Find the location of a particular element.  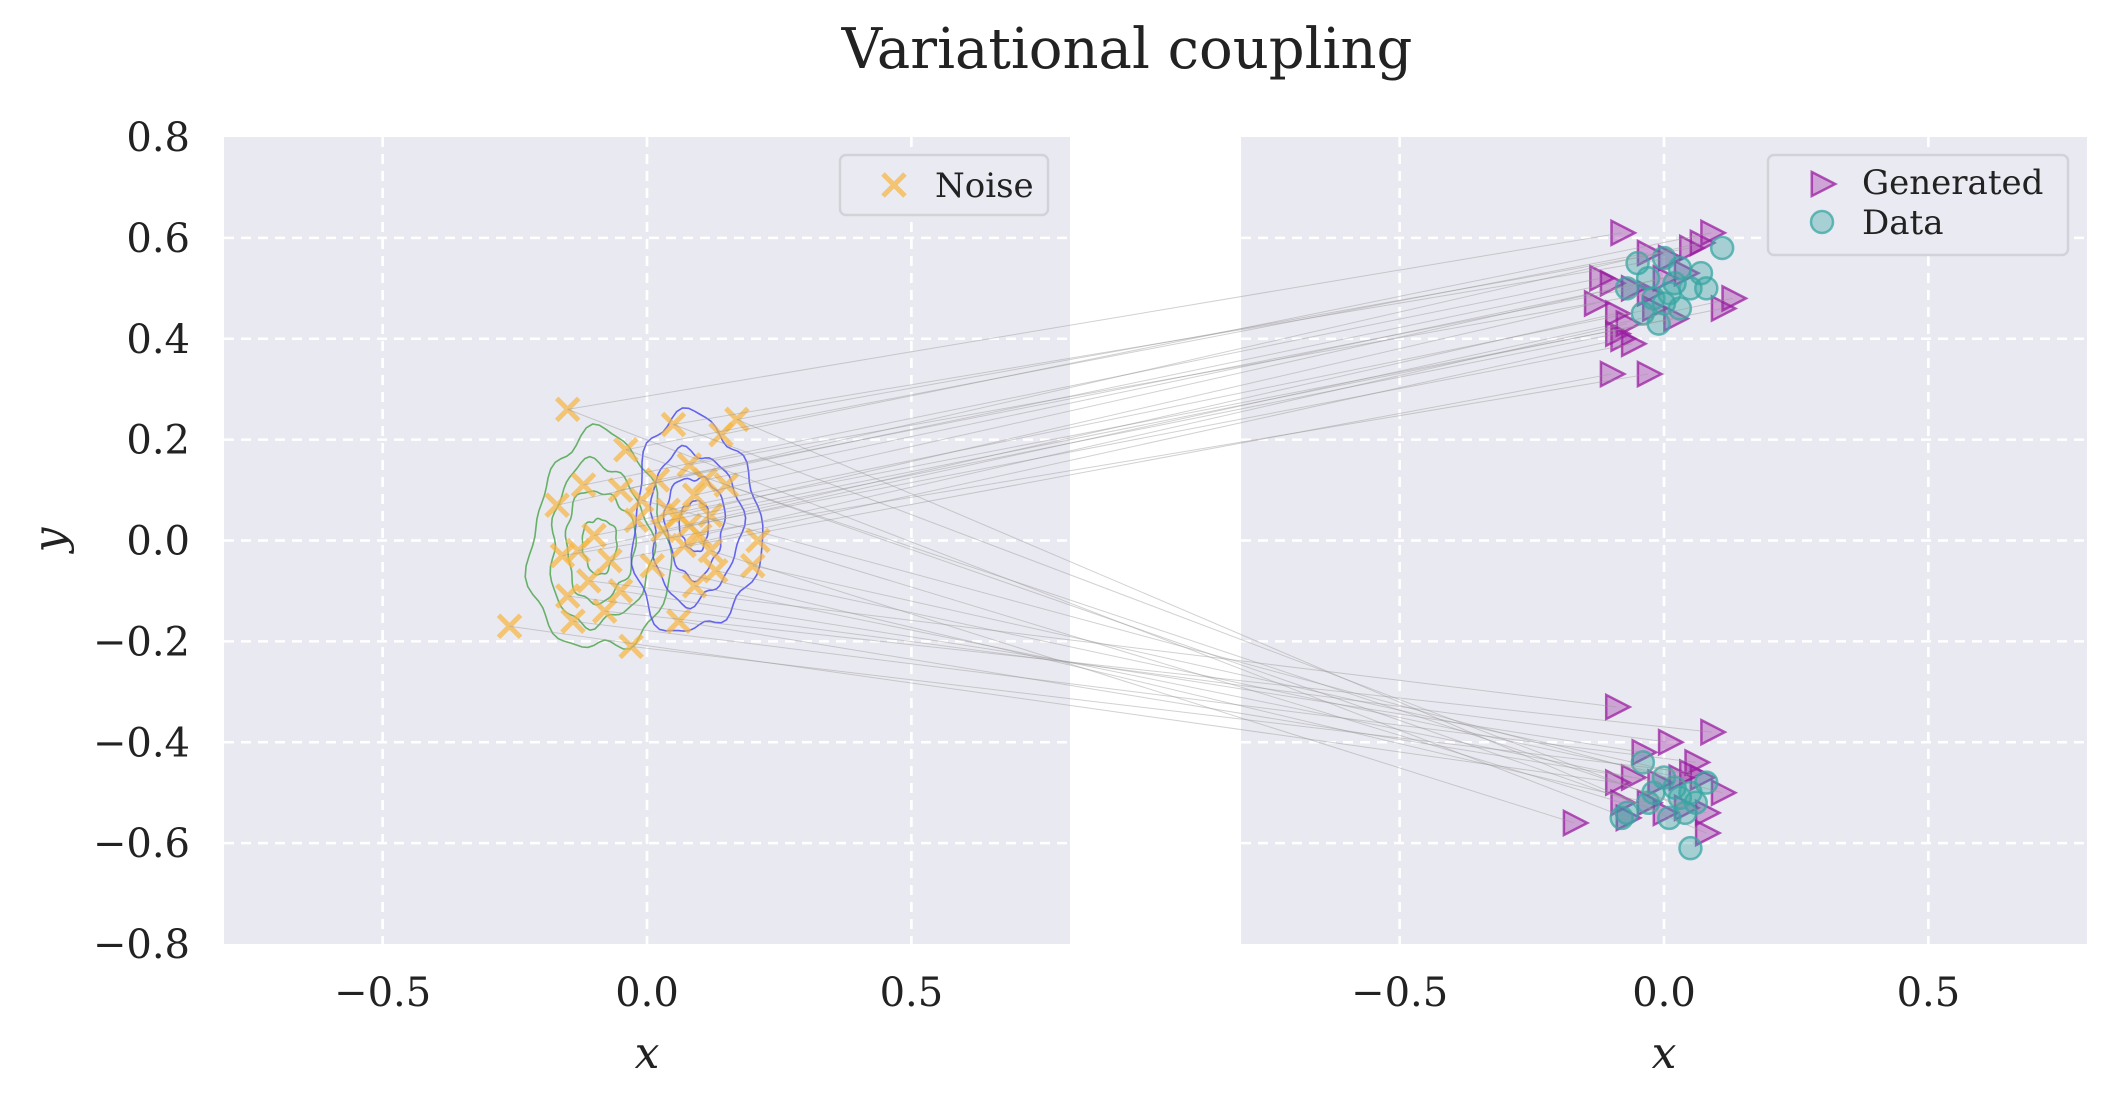

right-mode-contour is located at coordinates (697, 519).